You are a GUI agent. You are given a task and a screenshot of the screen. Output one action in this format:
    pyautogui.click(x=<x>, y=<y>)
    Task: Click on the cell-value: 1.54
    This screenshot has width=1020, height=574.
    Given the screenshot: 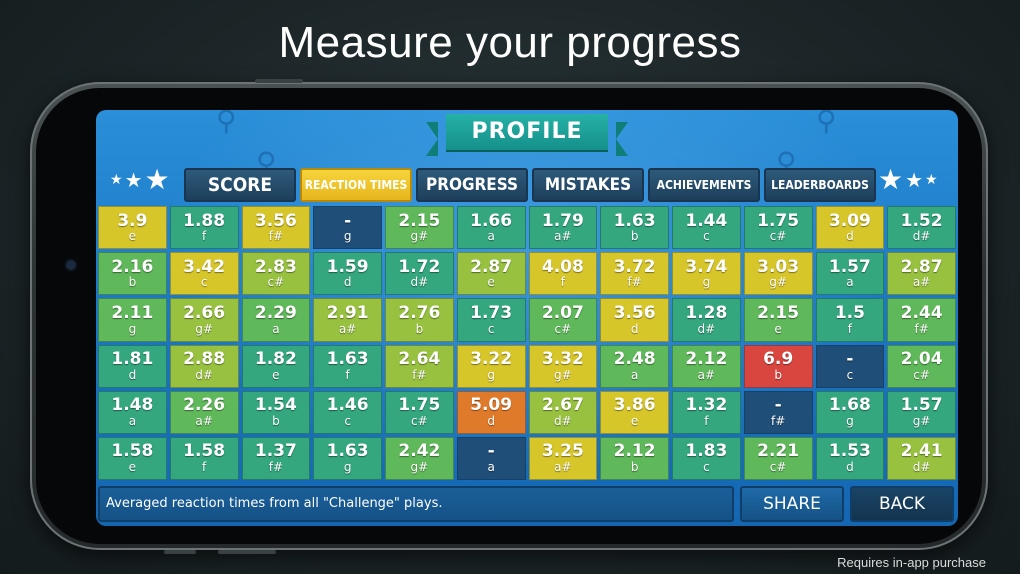 What is the action you would take?
    pyautogui.click(x=275, y=405)
    